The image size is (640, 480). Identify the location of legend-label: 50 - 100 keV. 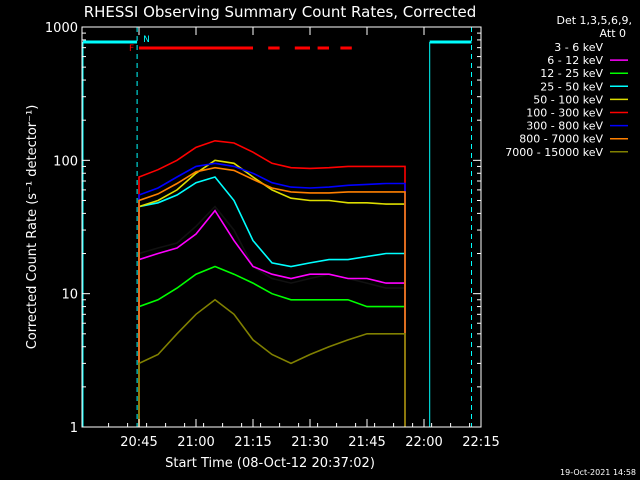
(568, 99).